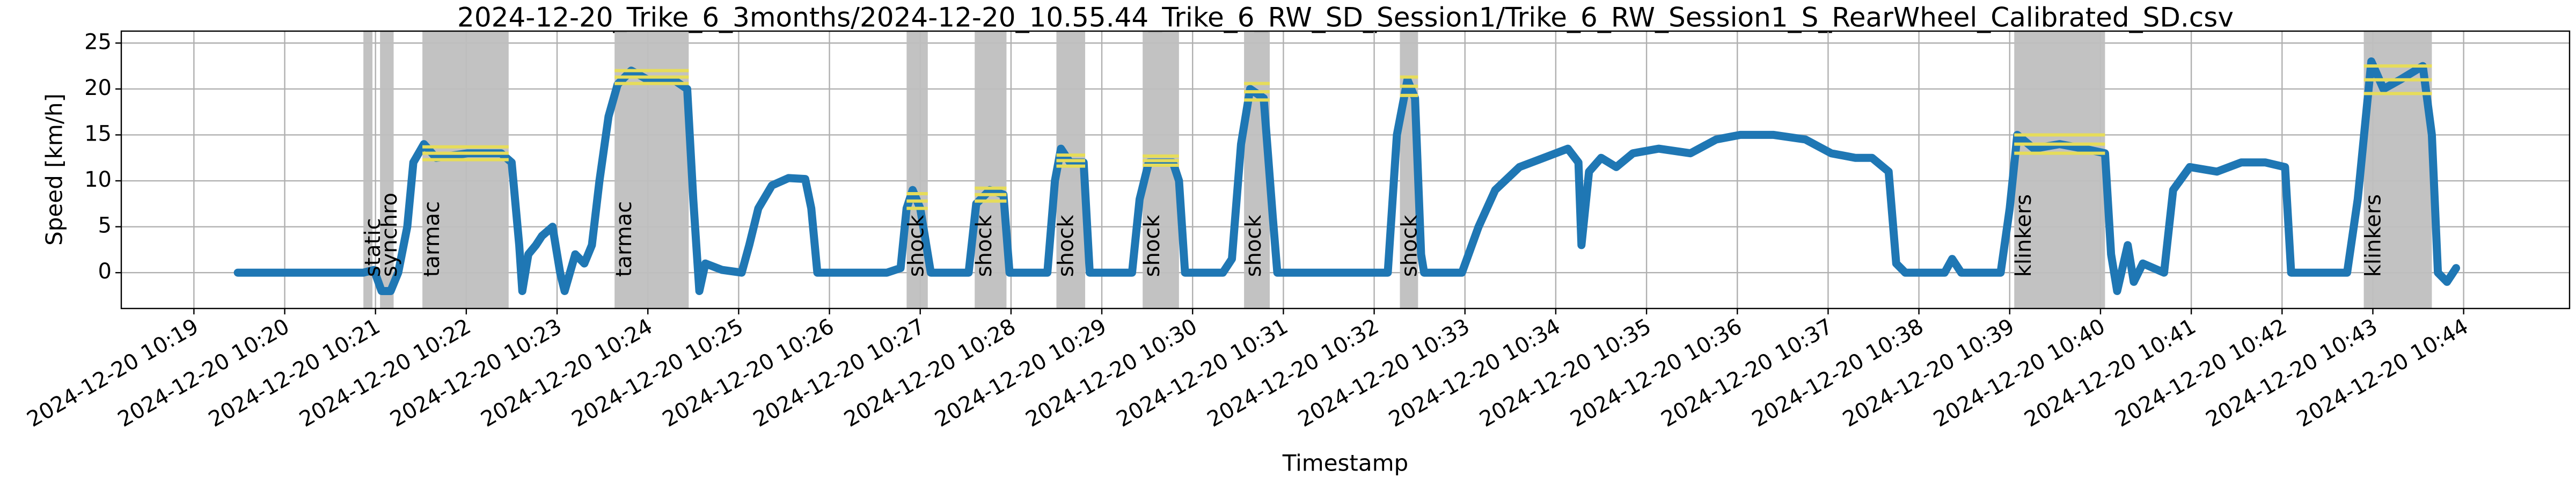  What do you see at coordinates (105, 271) in the screenshot?
I see `y-tick-label: 0` at bounding box center [105, 271].